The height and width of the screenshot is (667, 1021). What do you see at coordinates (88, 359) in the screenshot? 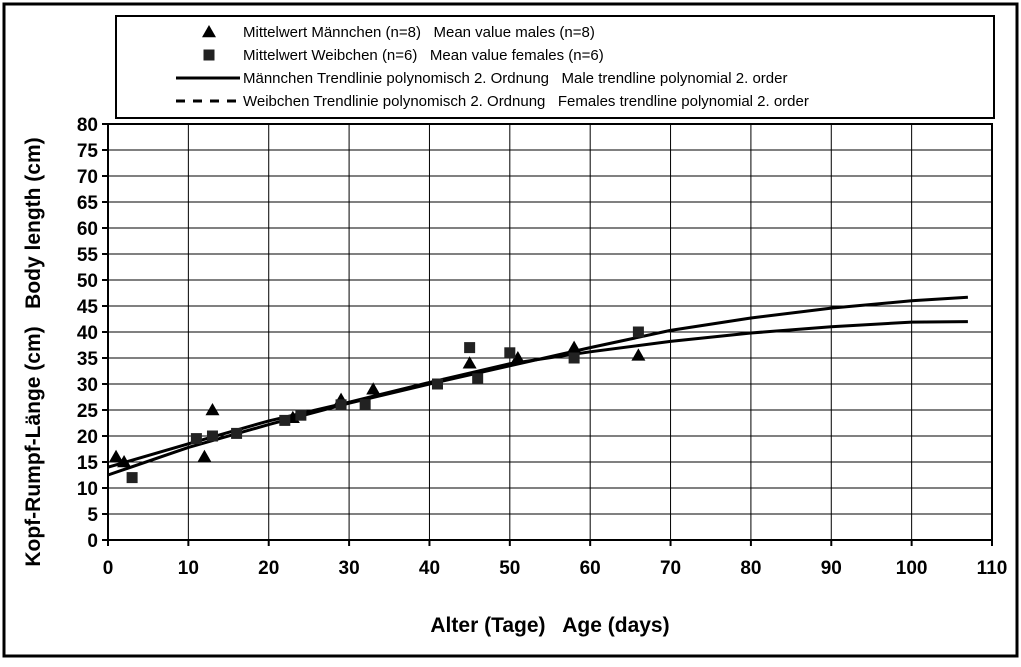
I see `y-tick-label: 35` at bounding box center [88, 359].